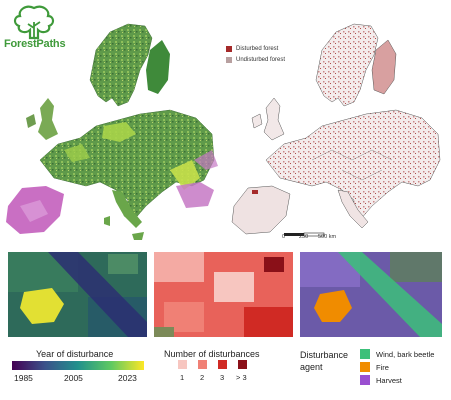 The height and width of the screenshot is (400, 451). What do you see at coordinates (34, 22) in the screenshot?
I see `tree-logo-icon` at bounding box center [34, 22].